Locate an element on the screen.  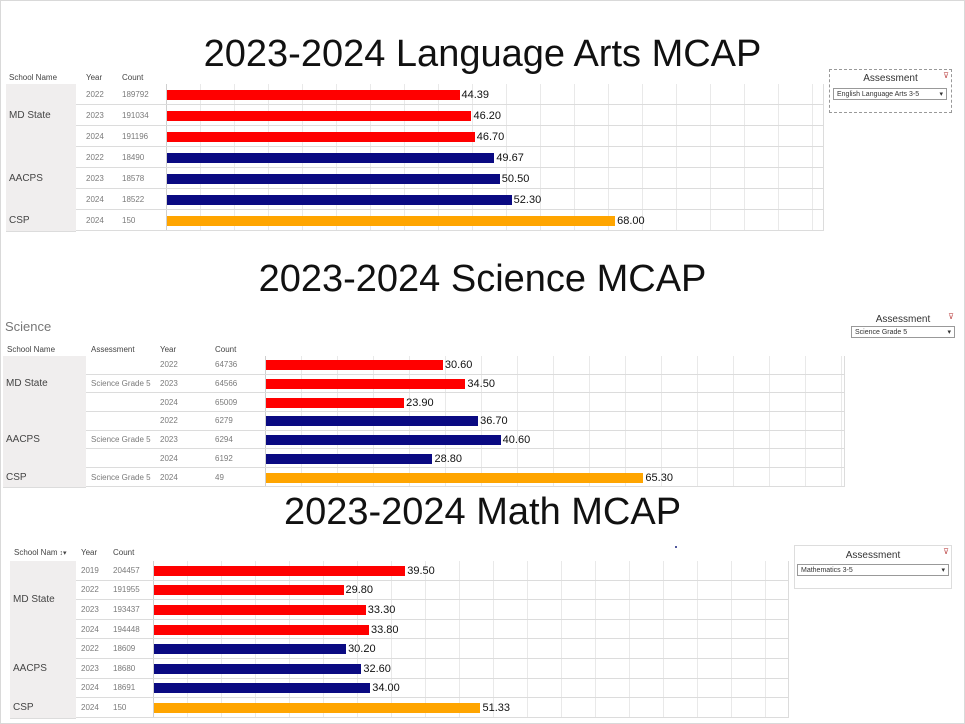
group-assessment: Science Grade 5 is located at coordinates (121, 440).